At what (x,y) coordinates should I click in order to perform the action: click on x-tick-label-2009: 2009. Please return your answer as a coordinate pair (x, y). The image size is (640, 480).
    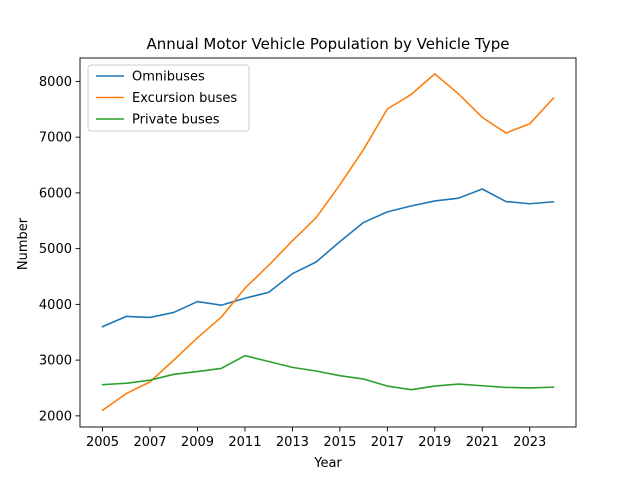
    Looking at the image, I should click on (197, 442).